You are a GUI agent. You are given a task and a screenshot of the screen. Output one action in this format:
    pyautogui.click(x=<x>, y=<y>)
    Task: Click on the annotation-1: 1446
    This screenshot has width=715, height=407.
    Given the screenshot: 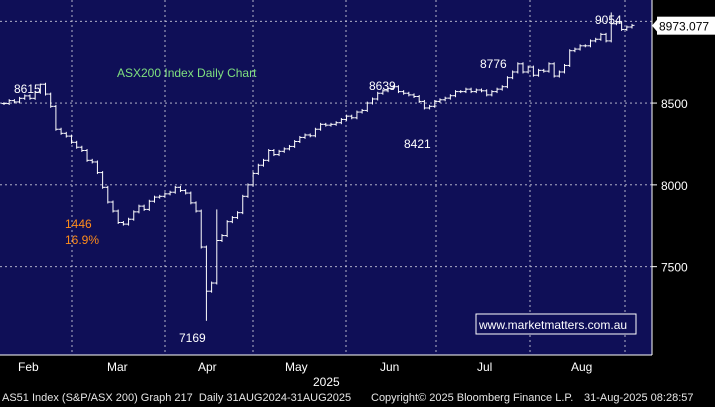 What is the action you would take?
    pyautogui.click(x=78, y=224)
    